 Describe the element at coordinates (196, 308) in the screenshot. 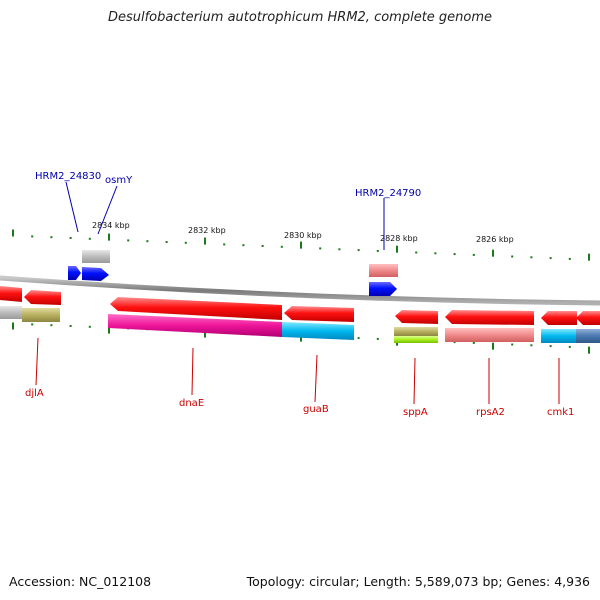

I see `gene-minus-dnaE` at that location.